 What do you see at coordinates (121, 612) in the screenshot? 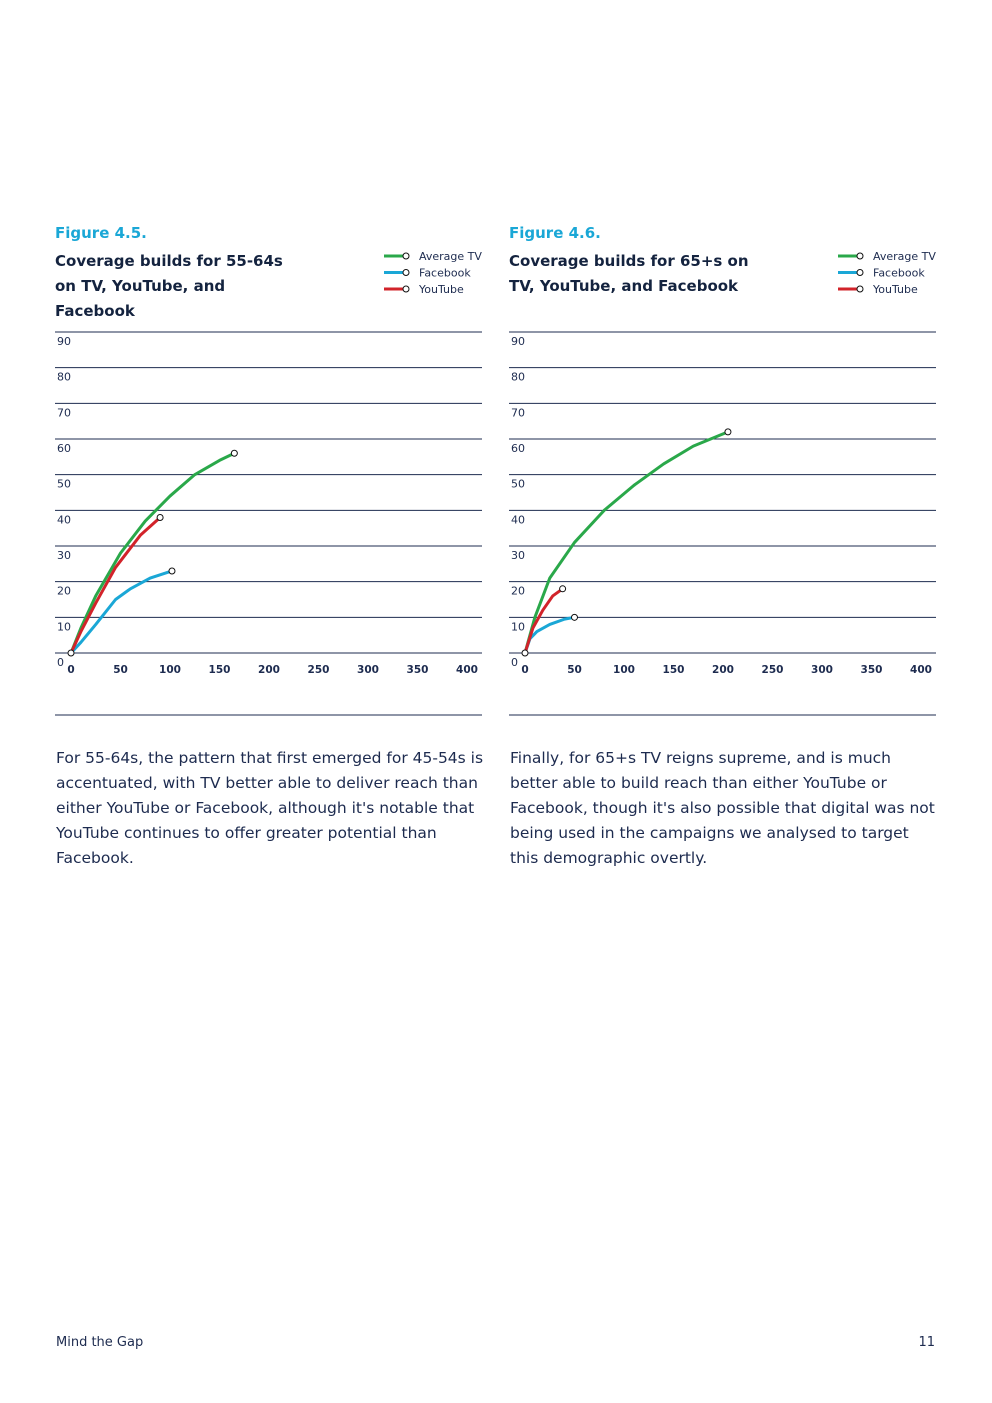
I see `series-line-facebook` at bounding box center [121, 612].